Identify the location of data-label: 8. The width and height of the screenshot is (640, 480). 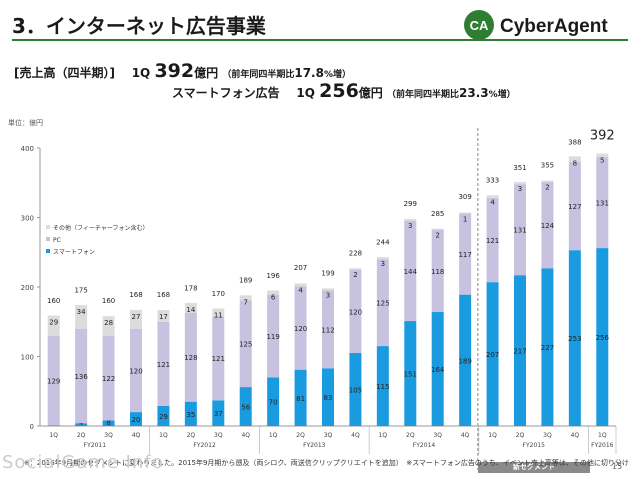
(575, 163).